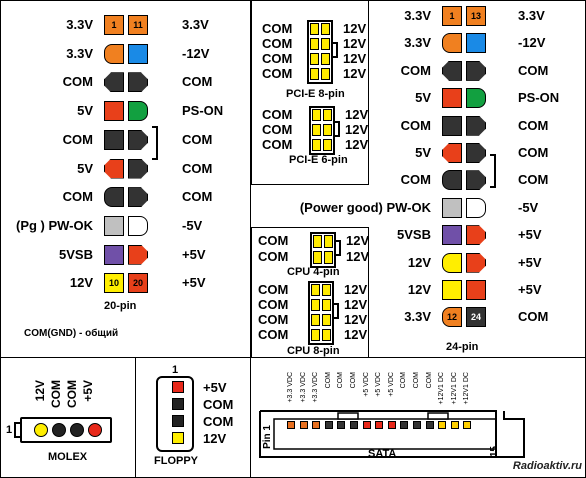 The height and width of the screenshot is (478, 586). What do you see at coordinates (315, 94) in the screenshot?
I see `pcie8-caption: PCI-E 8-pin` at bounding box center [315, 94].